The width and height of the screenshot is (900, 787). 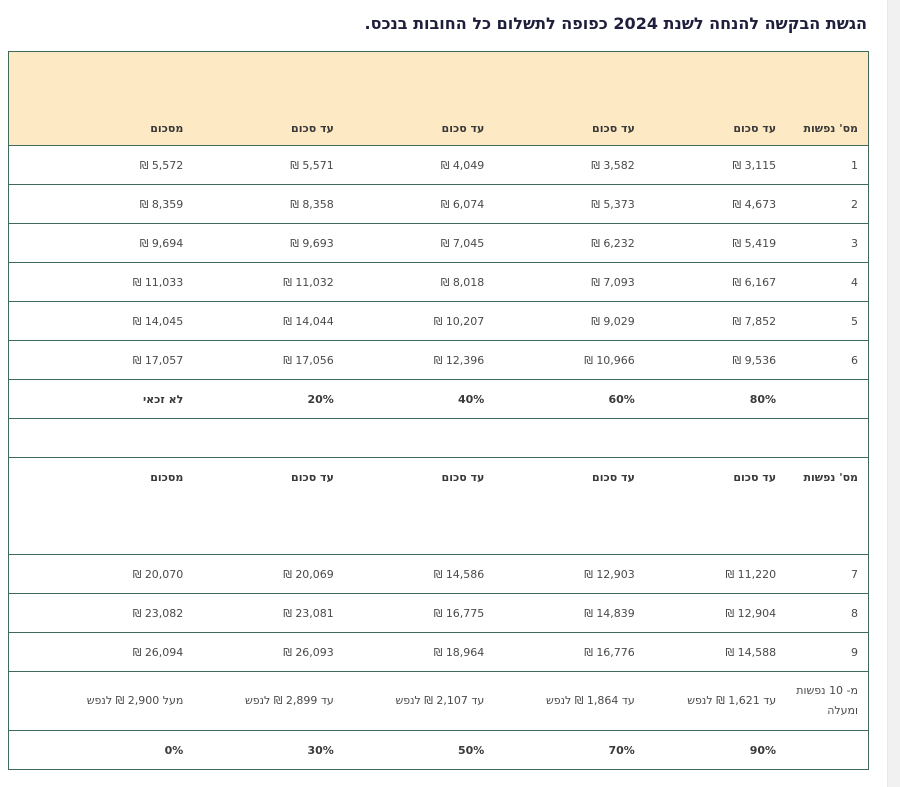 I want to click on cell-amount: 12,396 ₪, so click(x=419, y=360).